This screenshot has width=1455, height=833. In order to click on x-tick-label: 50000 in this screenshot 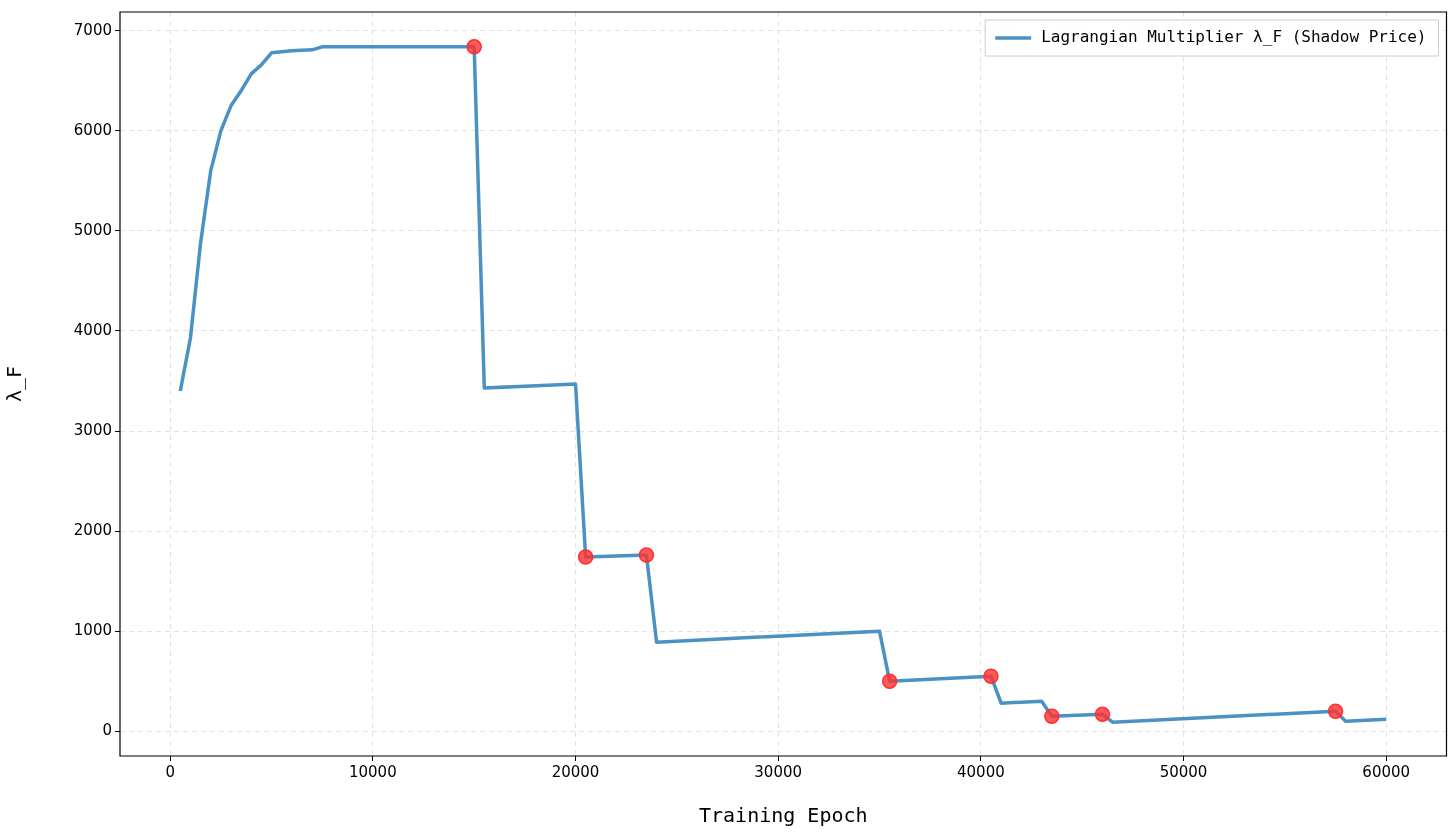, I will do `click(1183, 771)`.